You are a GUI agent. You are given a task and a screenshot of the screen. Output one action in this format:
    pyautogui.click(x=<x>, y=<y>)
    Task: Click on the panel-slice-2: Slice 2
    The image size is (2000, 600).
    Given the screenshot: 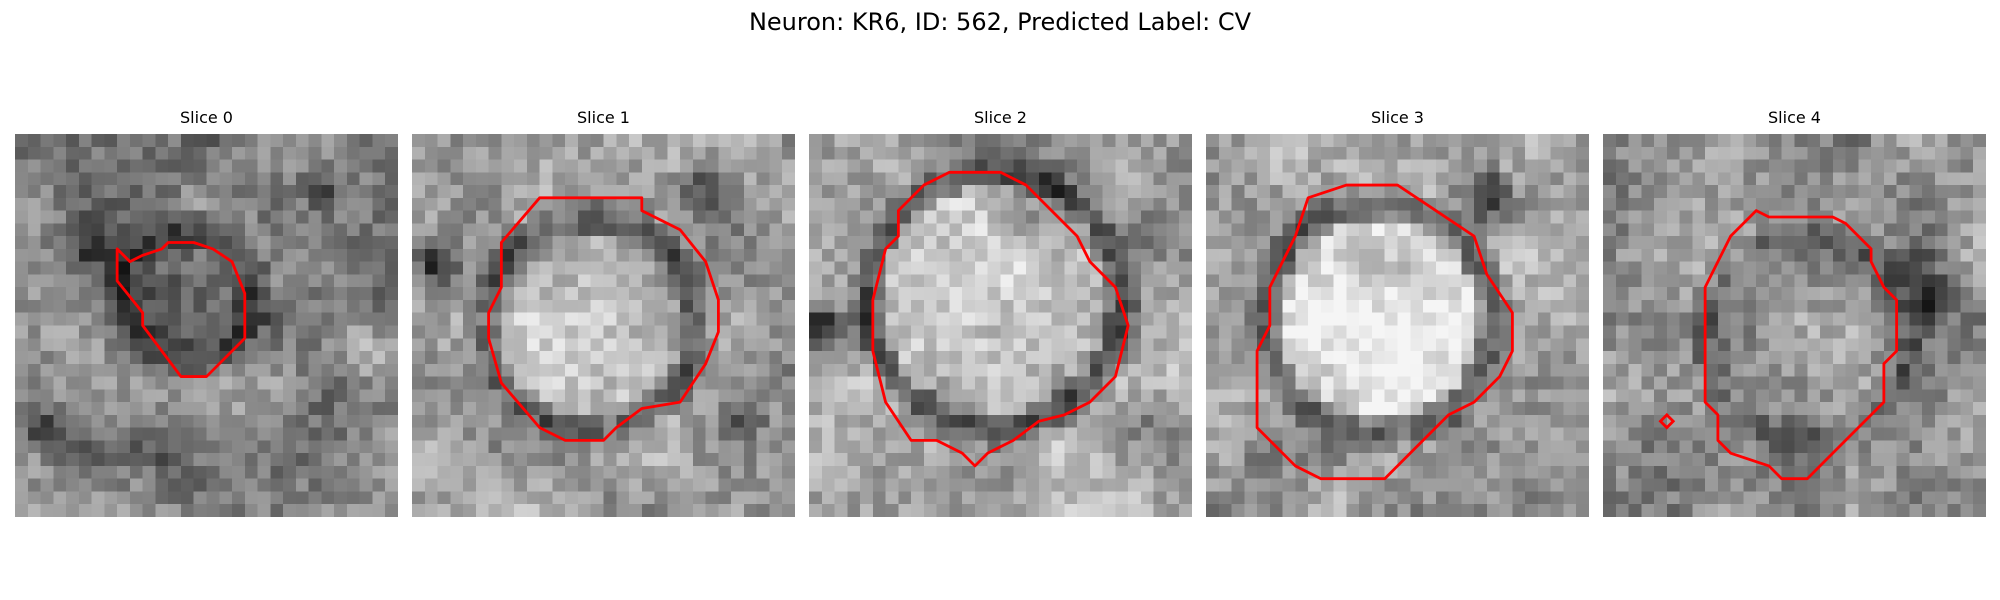 What is the action you would take?
    pyautogui.click(x=1000, y=312)
    